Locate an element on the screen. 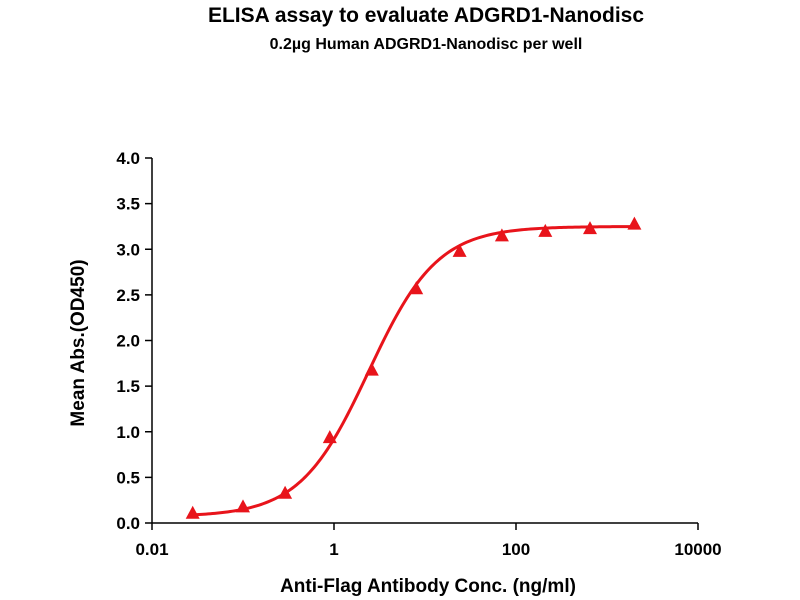  y-axis-label: Mean Abs.(OD450) is located at coordinates (78, 342).